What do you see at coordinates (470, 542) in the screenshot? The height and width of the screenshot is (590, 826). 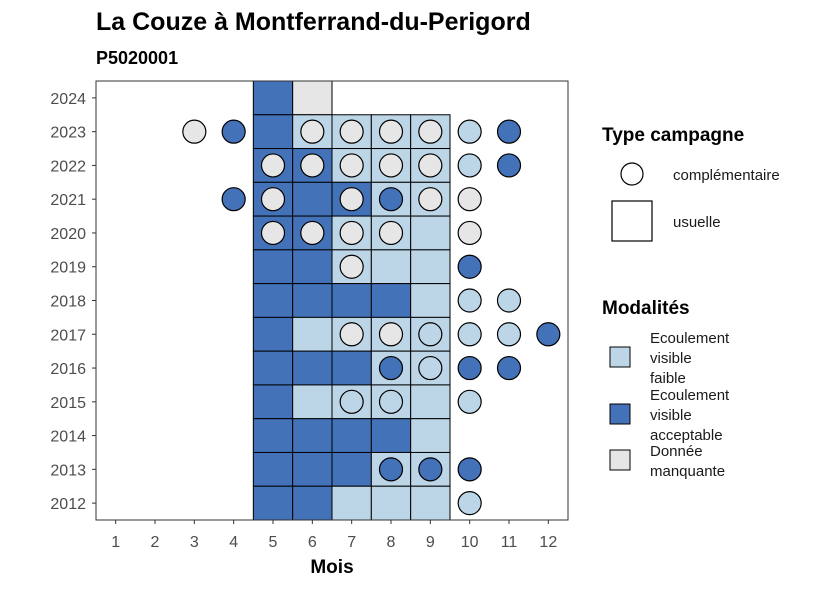 I see `x-tick-label: 10` at bounding box center [470, 542].